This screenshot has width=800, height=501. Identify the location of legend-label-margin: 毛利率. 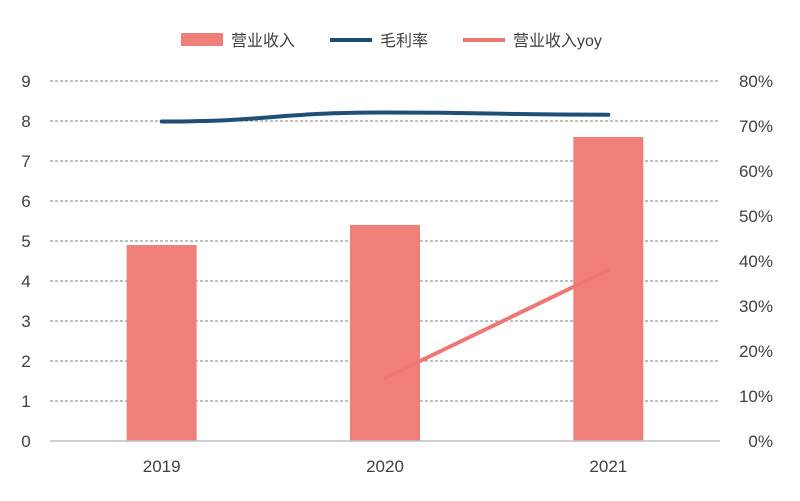
(404, 41).